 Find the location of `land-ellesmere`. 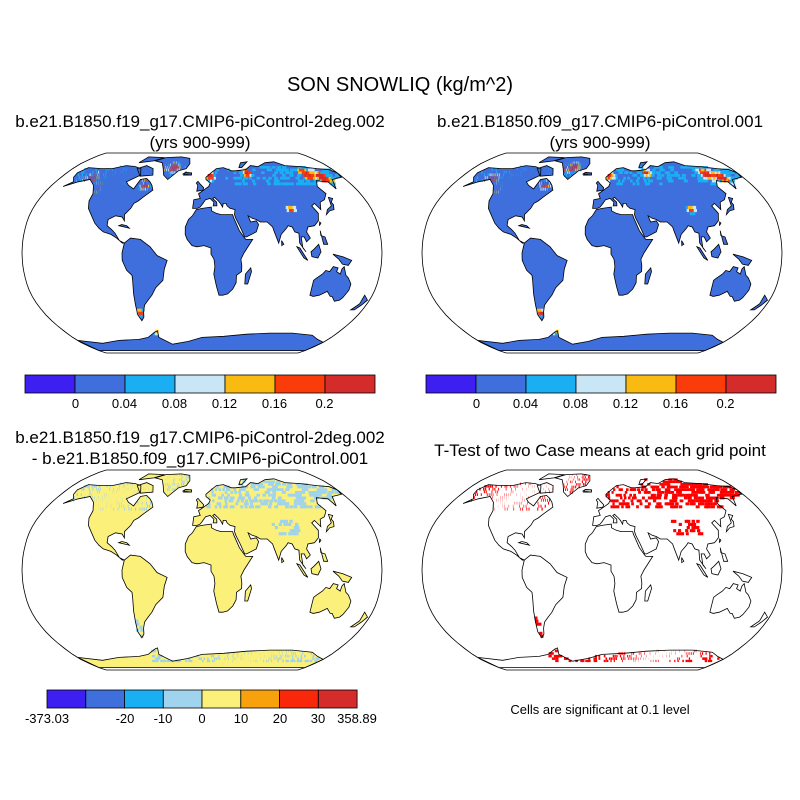

land-ellesmere is located at coordinates (152, 476).